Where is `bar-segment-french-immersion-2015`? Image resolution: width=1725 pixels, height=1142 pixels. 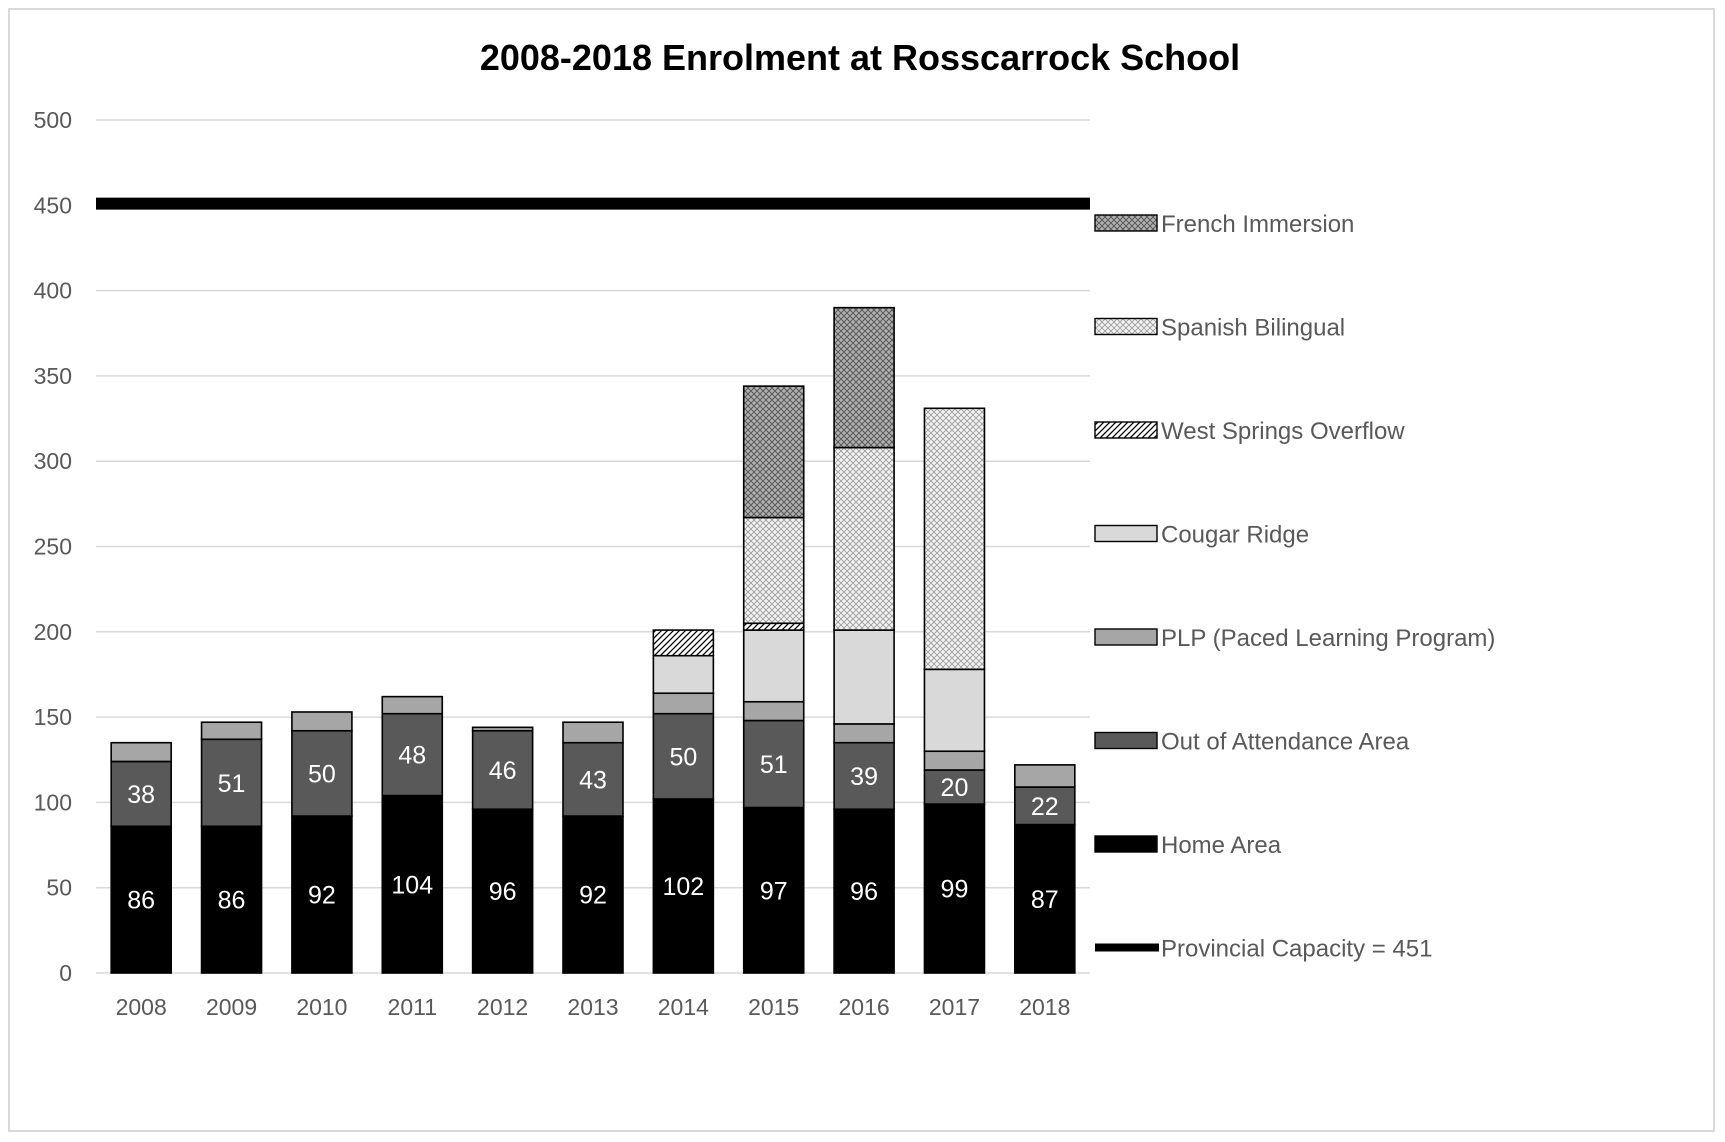
bar-segment-french-immersion-2015 is located at coordinates (773, 452).